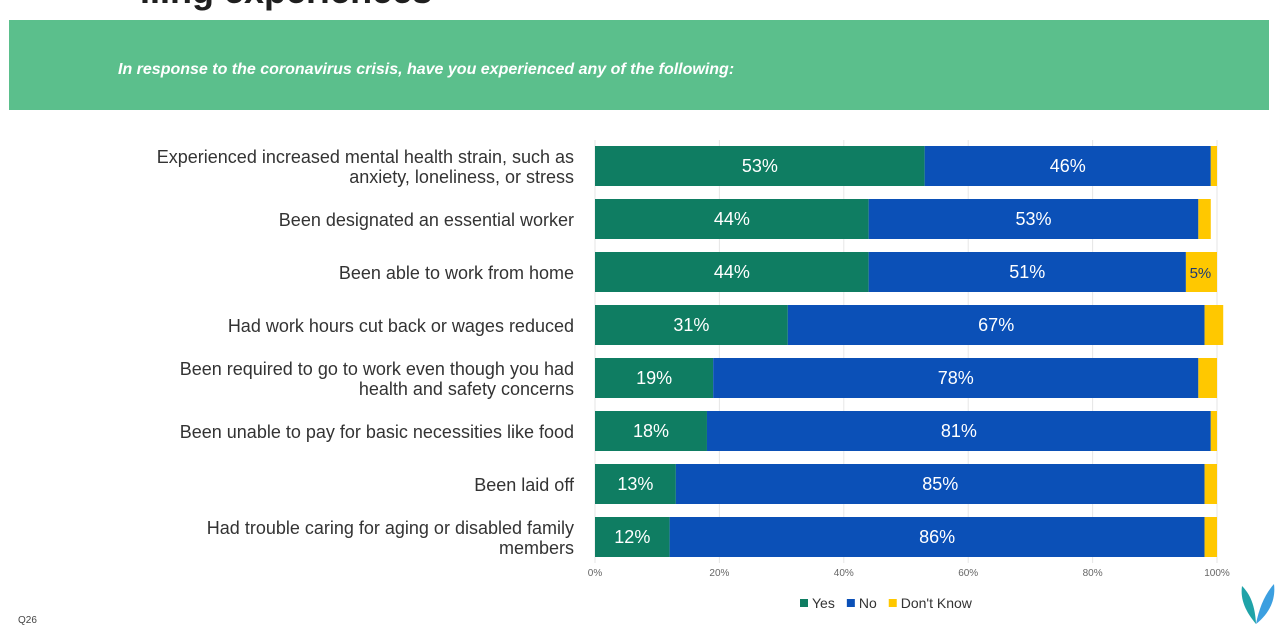  Describe the element at coordinates (1093, 573) in the screenshot. I see `x-tick-label: 80%` at that location.